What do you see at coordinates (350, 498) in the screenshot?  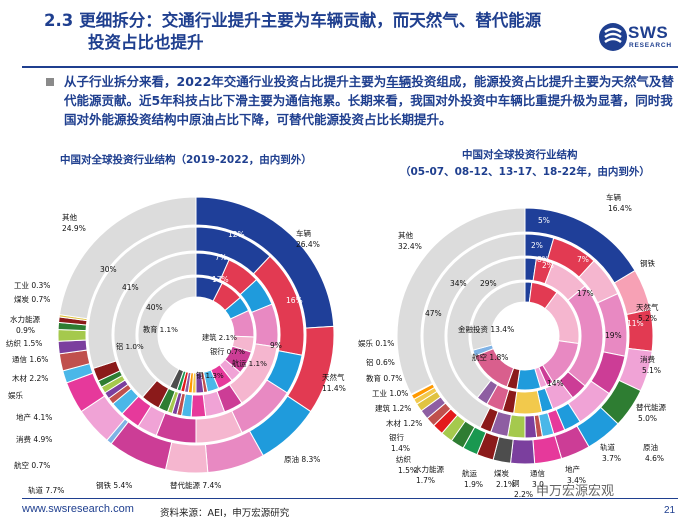 I see `footer-divider` at bounding box center [350, 498].